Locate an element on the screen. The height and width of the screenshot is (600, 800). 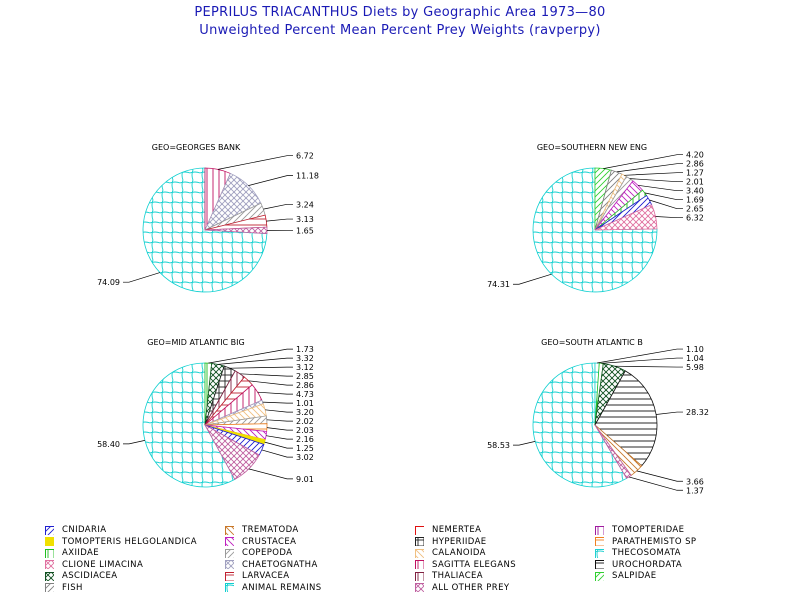
legend-item-salpidae: SALPIDAE is located at coordinates (626, 576).